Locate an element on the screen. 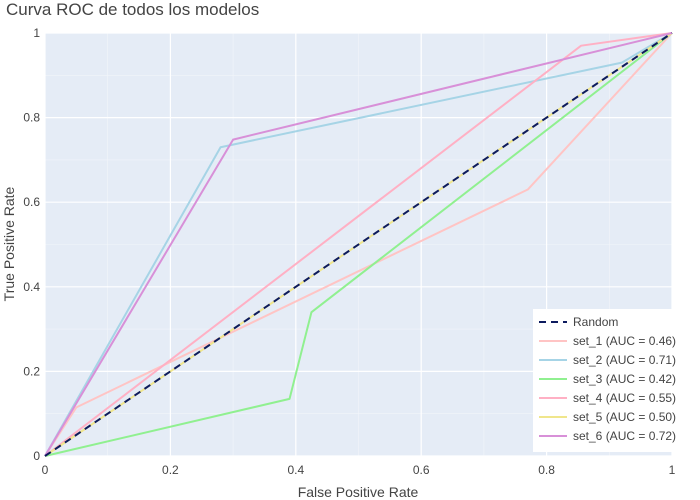 The image size is (700, 500). y-tick-label: 0.6 is located at coordinates (31, 202).